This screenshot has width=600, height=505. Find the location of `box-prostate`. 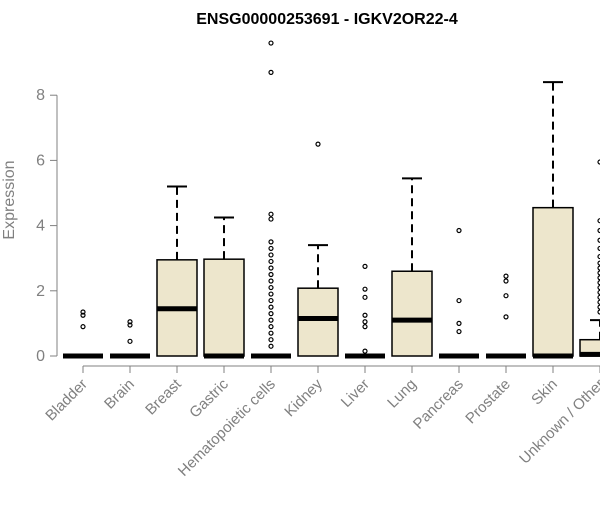

box-prostate is located at coordinates (506, 316).